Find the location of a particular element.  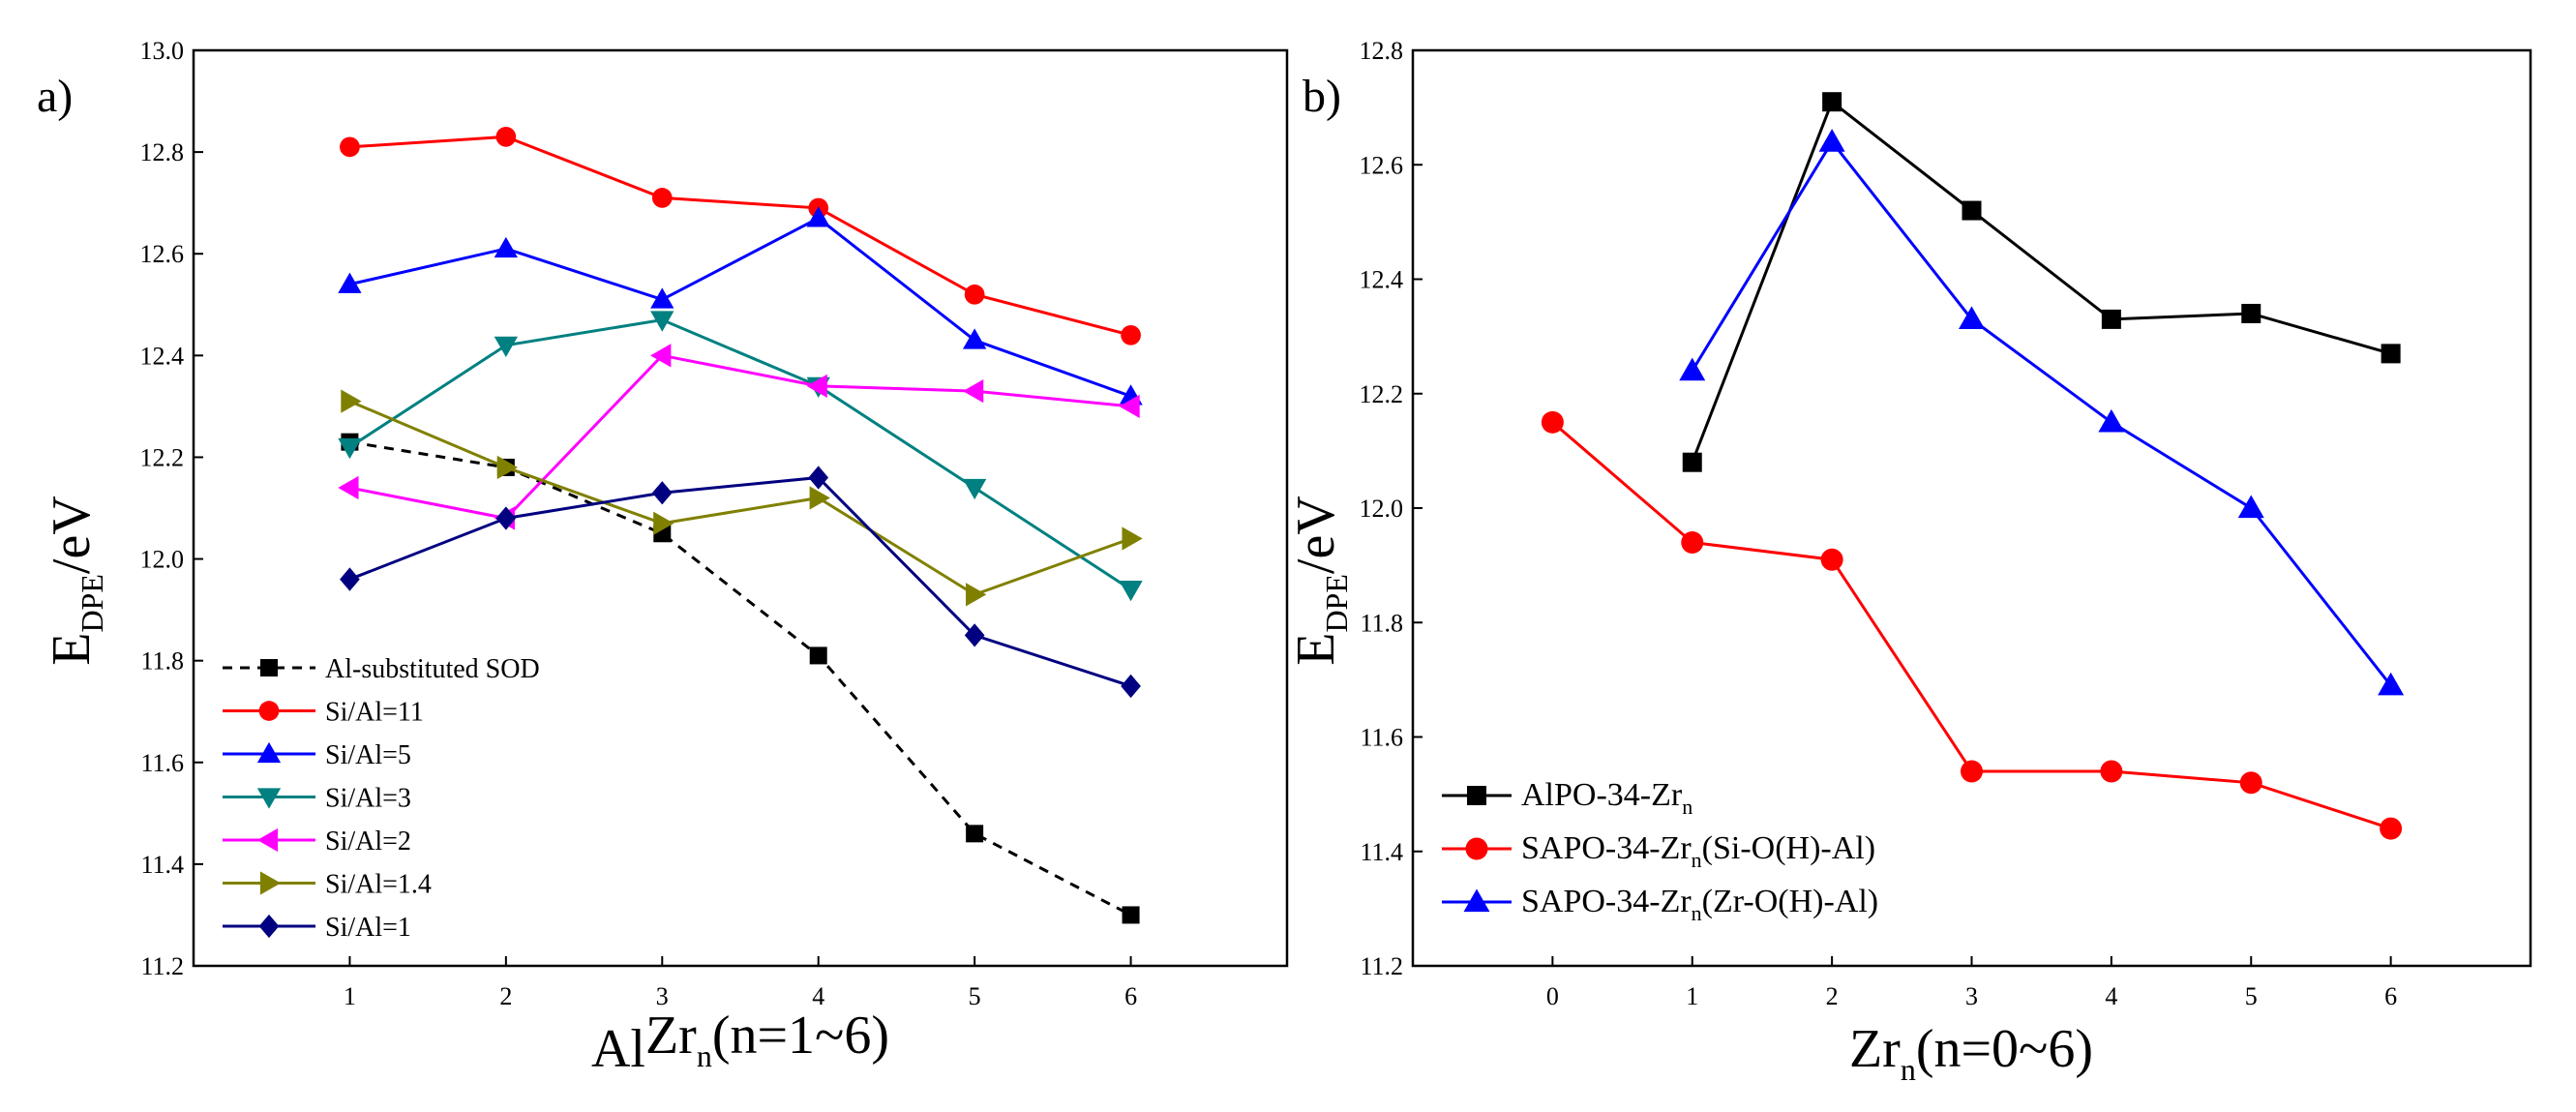

legend-entry: Si/Al=1.4 is located at coordinates (327, 885).